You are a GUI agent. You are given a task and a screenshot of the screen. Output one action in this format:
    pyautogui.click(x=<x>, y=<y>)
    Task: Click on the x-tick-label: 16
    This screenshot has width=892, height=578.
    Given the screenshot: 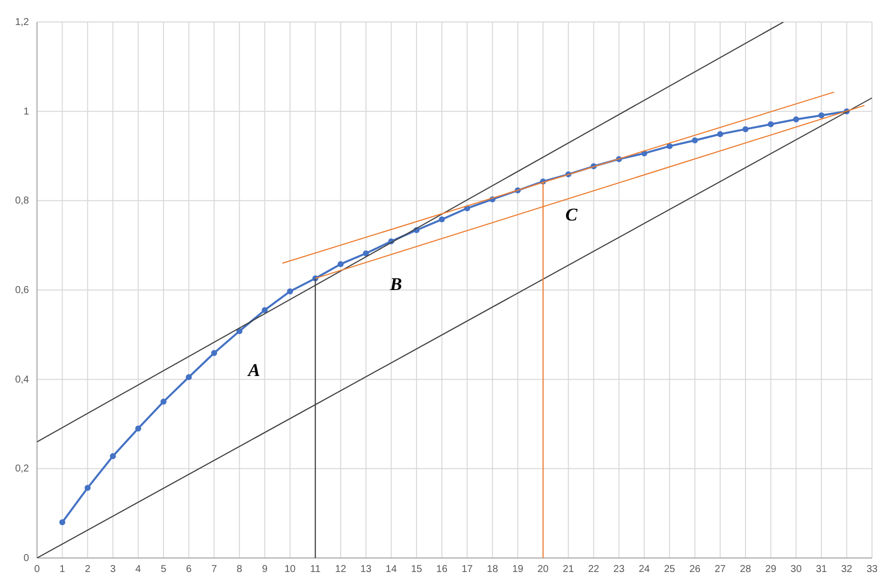 What is the action you would take?
    pyautogui.click(x=442, y=569)
    